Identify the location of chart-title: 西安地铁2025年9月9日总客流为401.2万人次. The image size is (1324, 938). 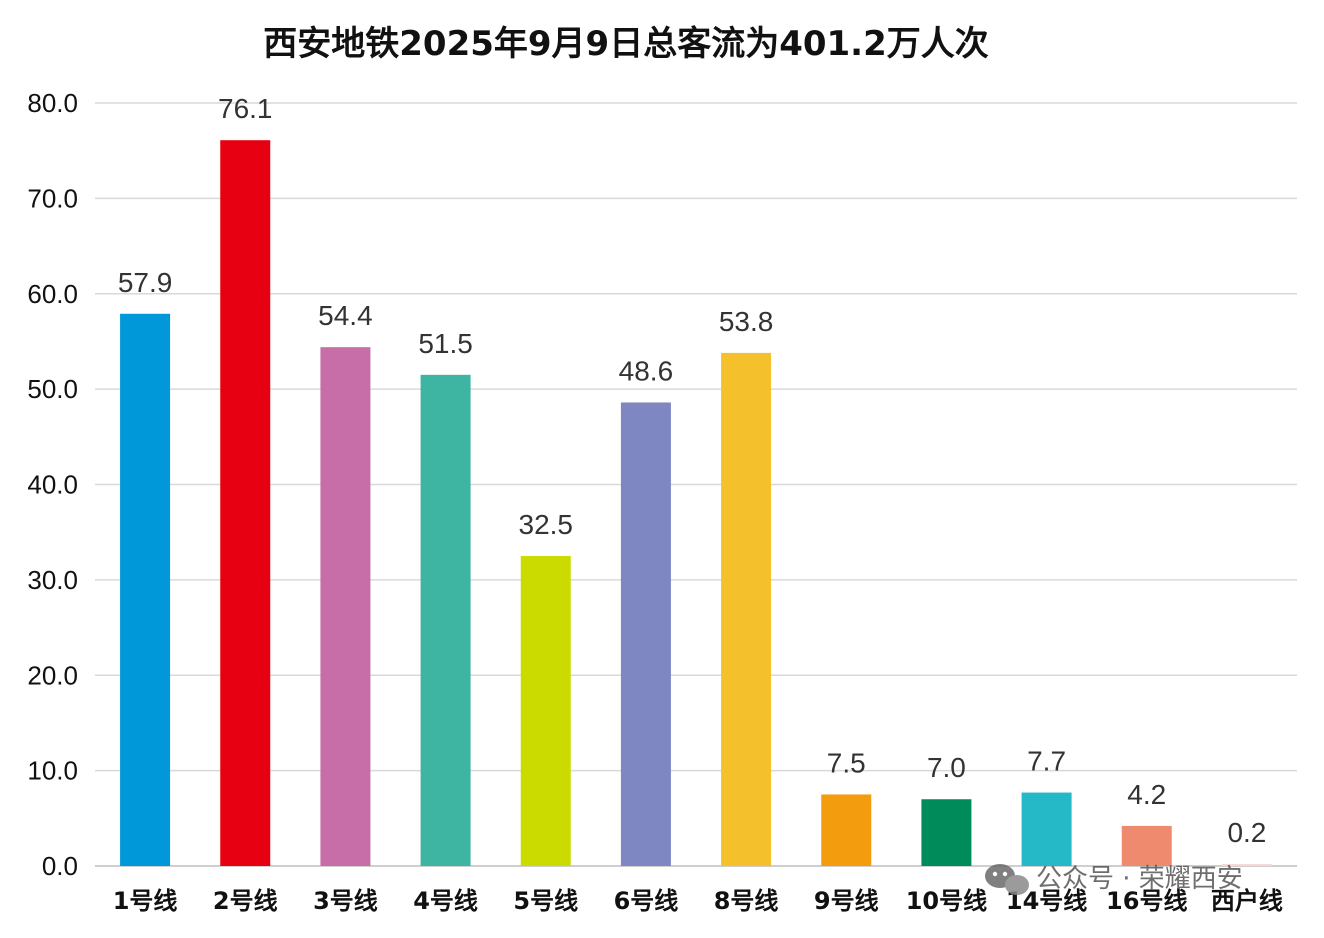
(626, 44).